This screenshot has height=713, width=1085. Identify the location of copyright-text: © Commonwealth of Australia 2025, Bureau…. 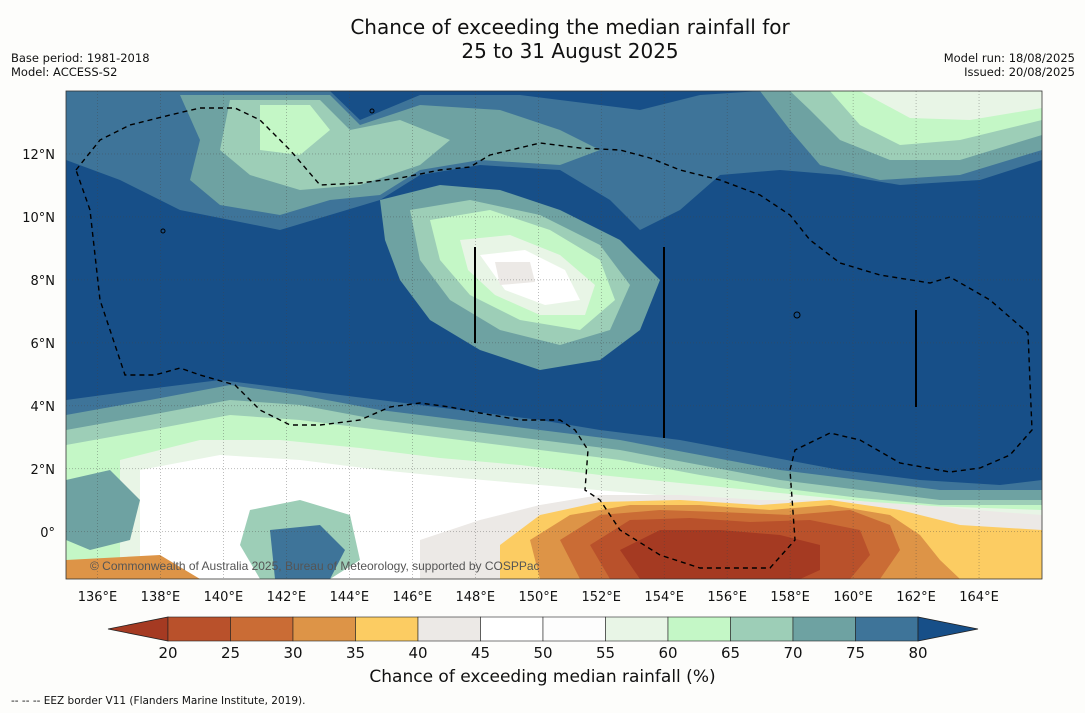
(315, 566).